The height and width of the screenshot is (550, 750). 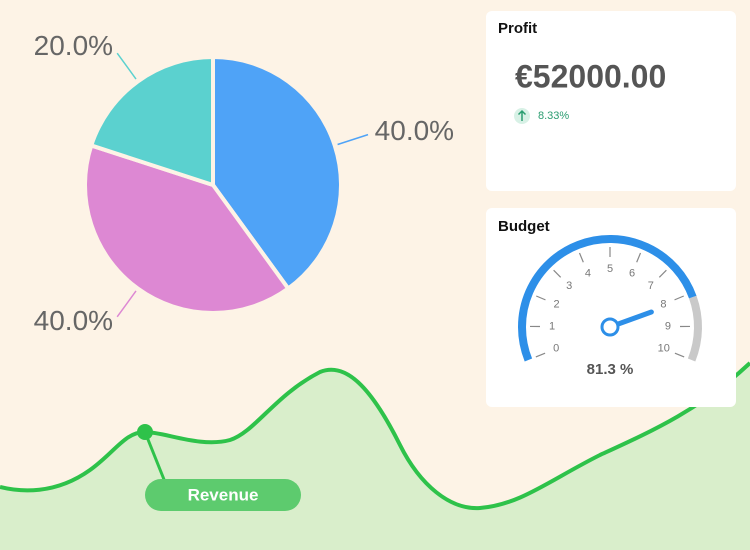 I want to click on gauge-tick-label: 6, so click(x=632, y=273).